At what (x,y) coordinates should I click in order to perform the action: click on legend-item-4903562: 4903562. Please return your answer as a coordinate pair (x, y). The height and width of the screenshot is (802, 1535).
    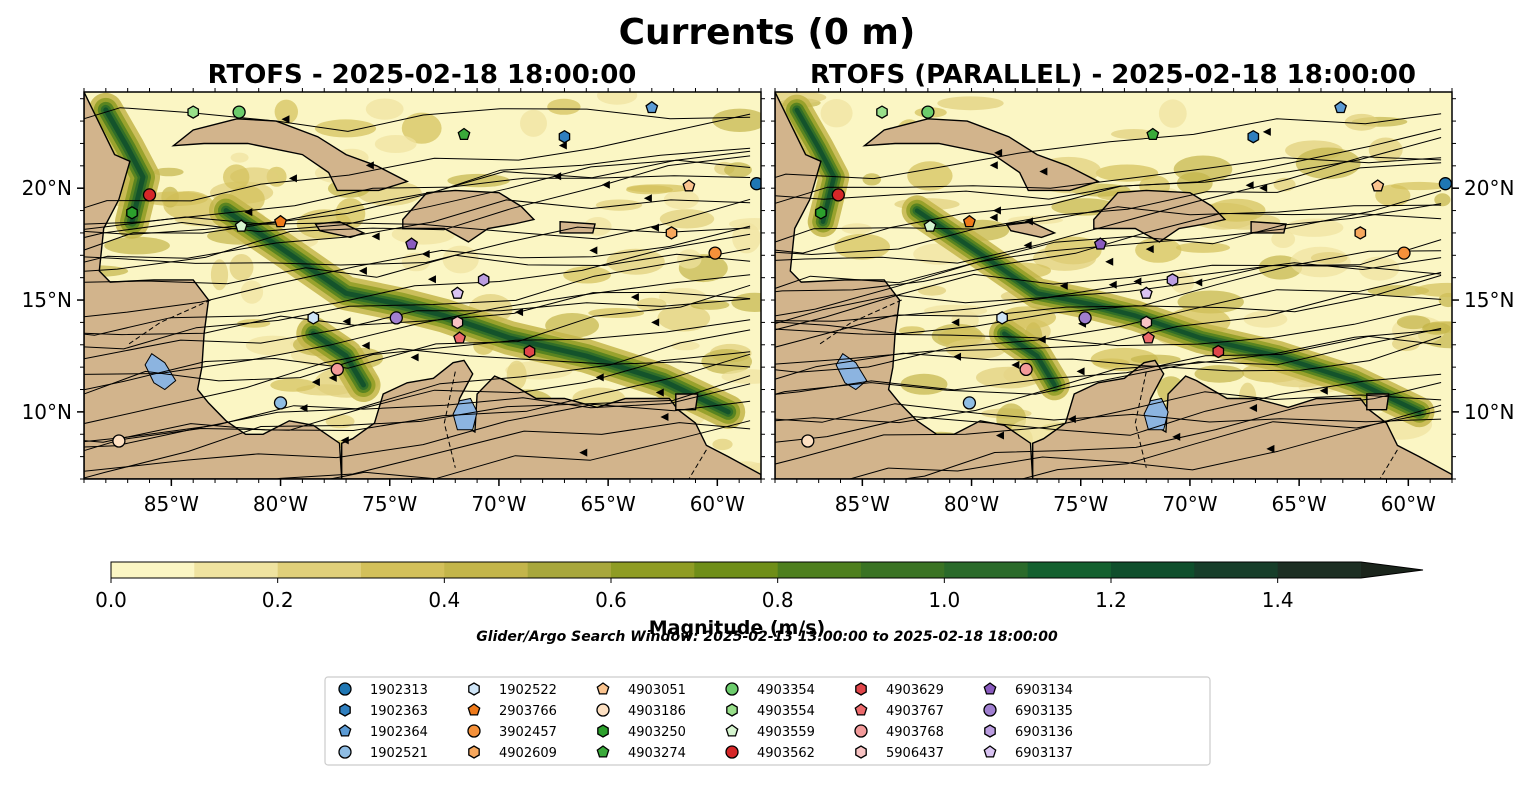
    Looking at the image, I should click on (770, 753).